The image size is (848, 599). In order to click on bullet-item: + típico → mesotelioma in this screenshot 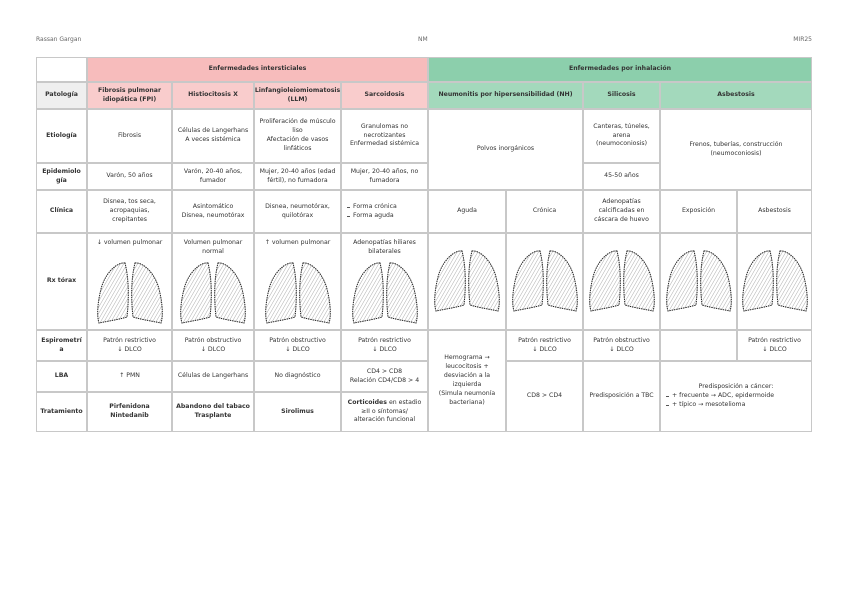, I will do `click(704, 405)`.